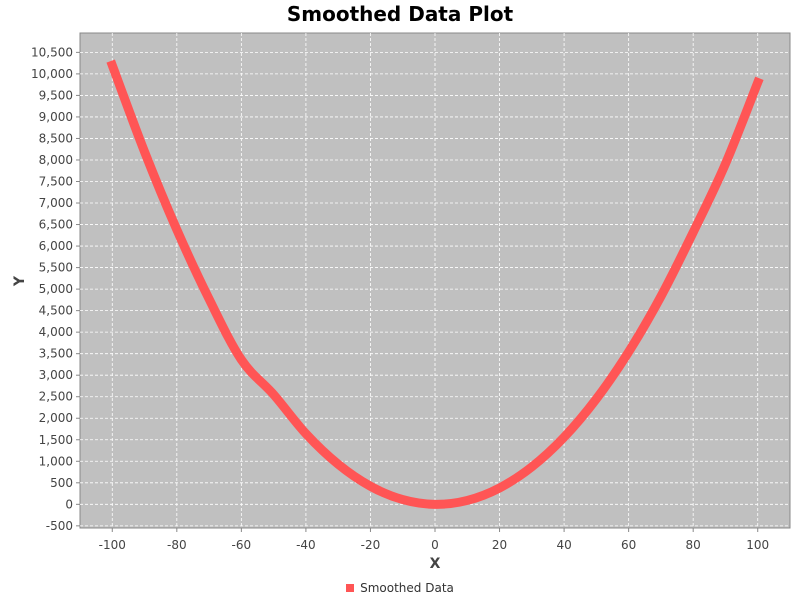  Describe the element at coordinates (177, 545) in the screenshot. I see `x-tick-label: -80` at that location.